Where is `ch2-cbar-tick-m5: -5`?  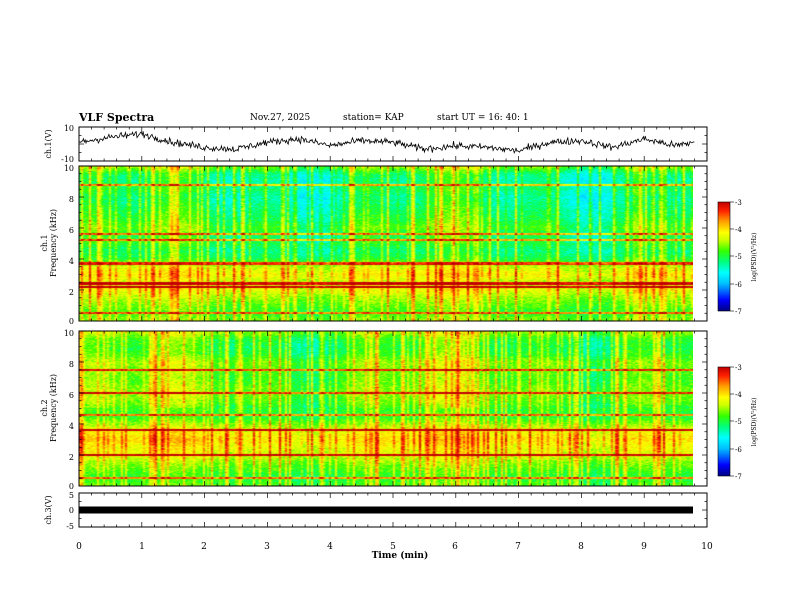
ch2-cbar-tick-m5: -5 is located at coordinates (738, 422).